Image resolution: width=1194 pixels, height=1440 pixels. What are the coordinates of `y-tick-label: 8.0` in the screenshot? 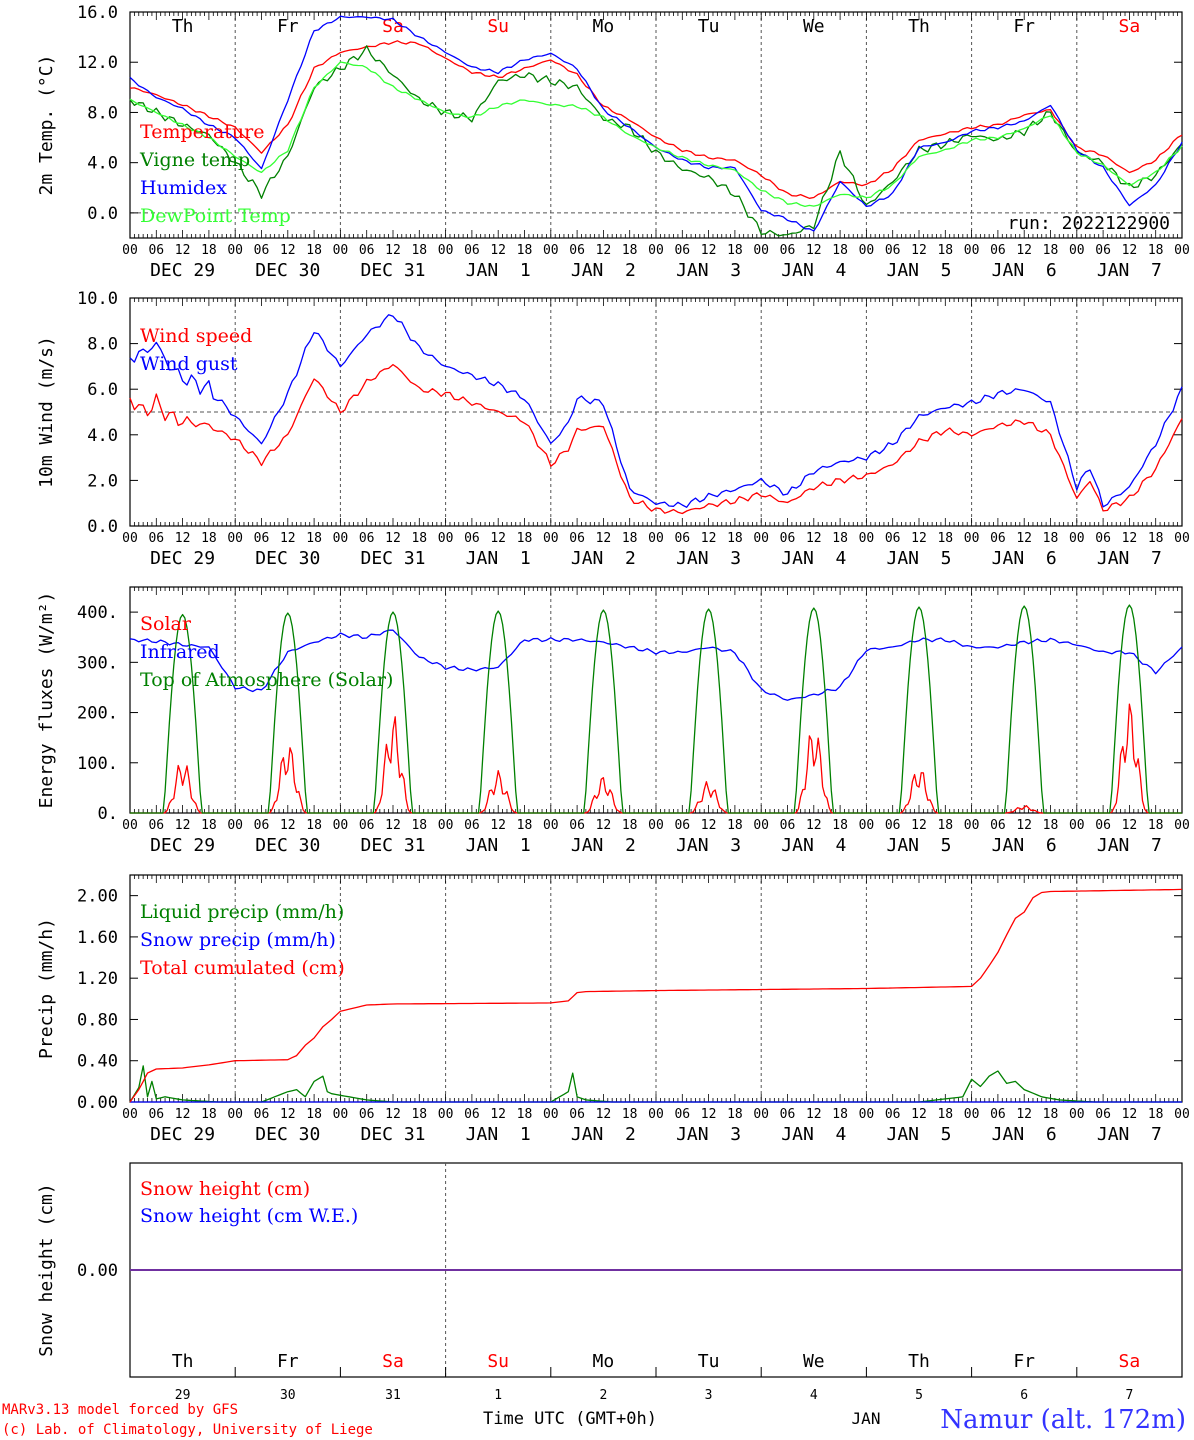 It's located at (102, 345).